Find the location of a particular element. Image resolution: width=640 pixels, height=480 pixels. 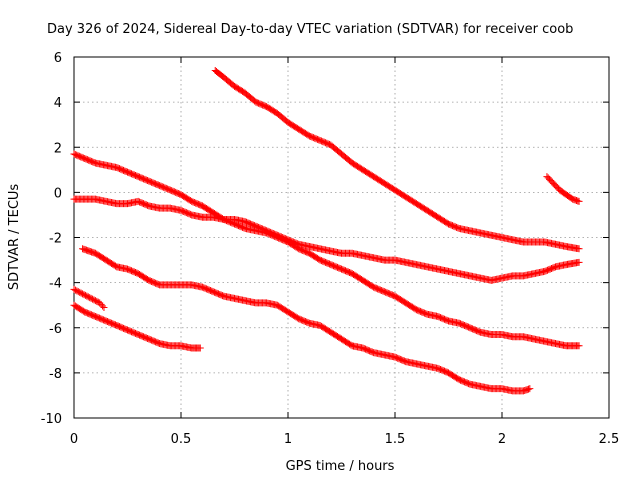

x-tick-labels: 0 0.5 1 1.5 2 2.5 is located at coordinates (344, 439).